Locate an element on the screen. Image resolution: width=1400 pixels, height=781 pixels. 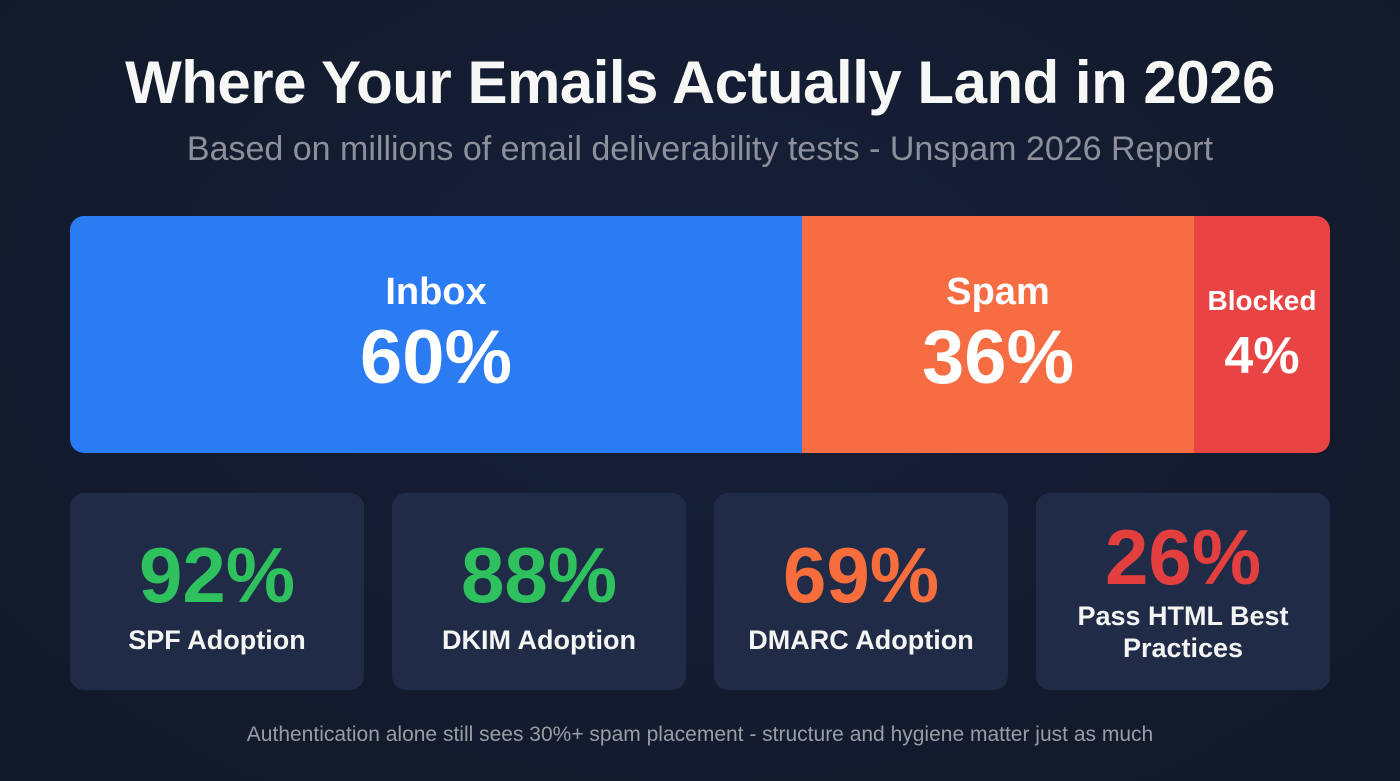
segment-value: 60% is located at coordinates (436, 357).